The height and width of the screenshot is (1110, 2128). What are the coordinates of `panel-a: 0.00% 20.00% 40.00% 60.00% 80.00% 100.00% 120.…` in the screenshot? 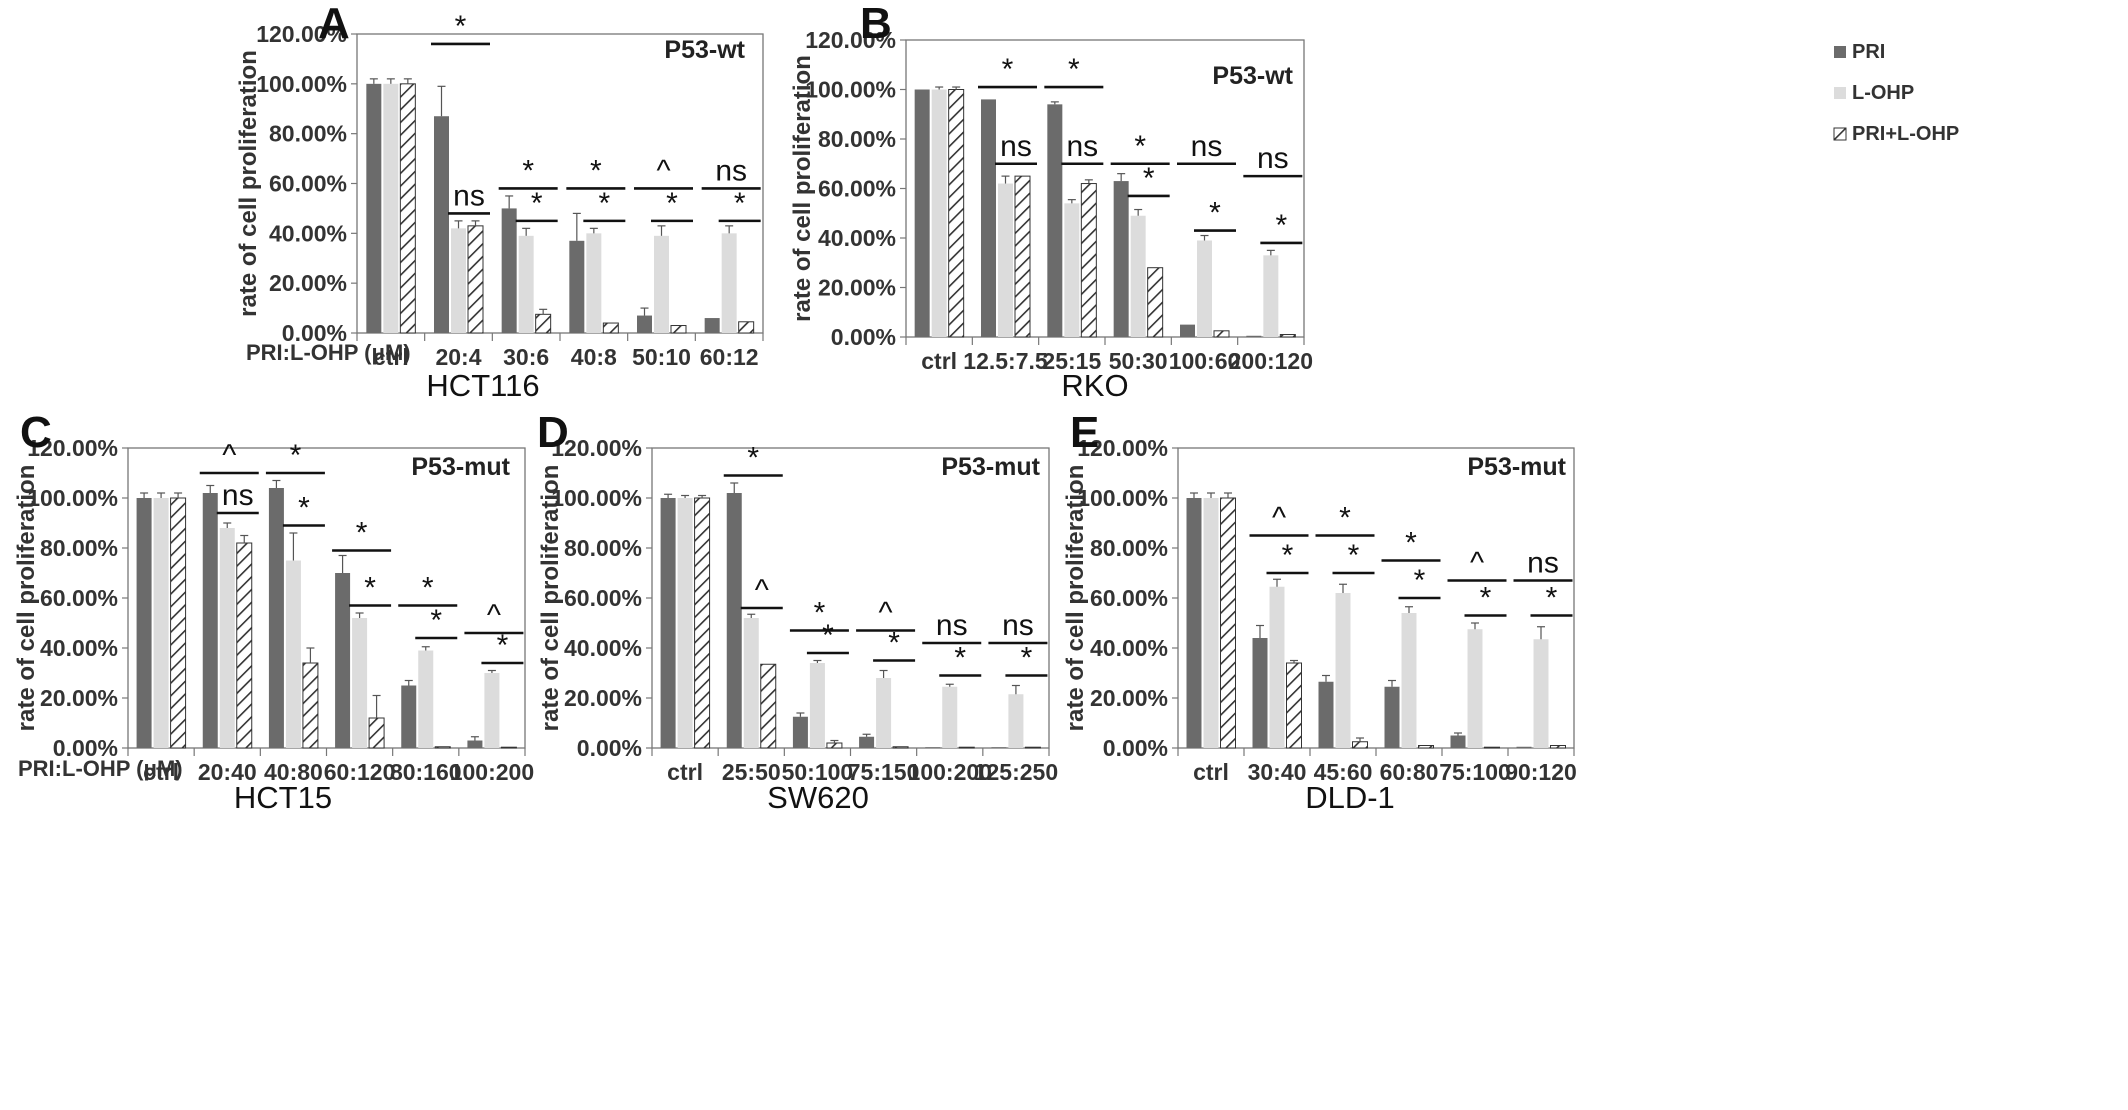 It's located at (499, 201).